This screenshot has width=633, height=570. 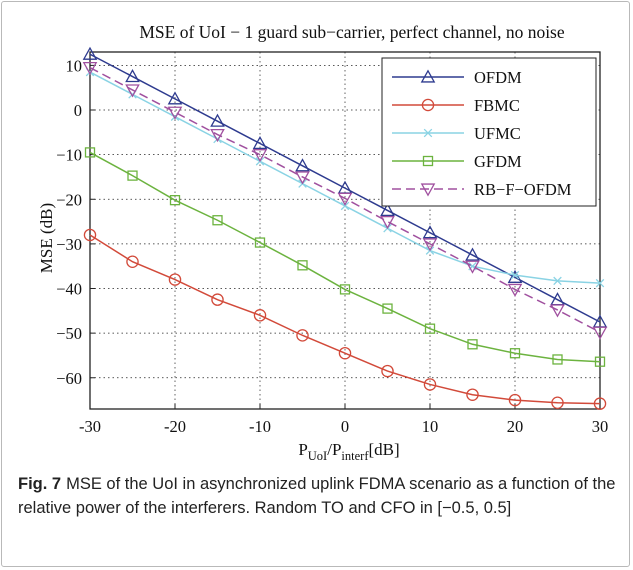 I want to click on legend: OFDM FBMC UFMC GFDM RB−F−OFDM, so click(x=489, y=132).